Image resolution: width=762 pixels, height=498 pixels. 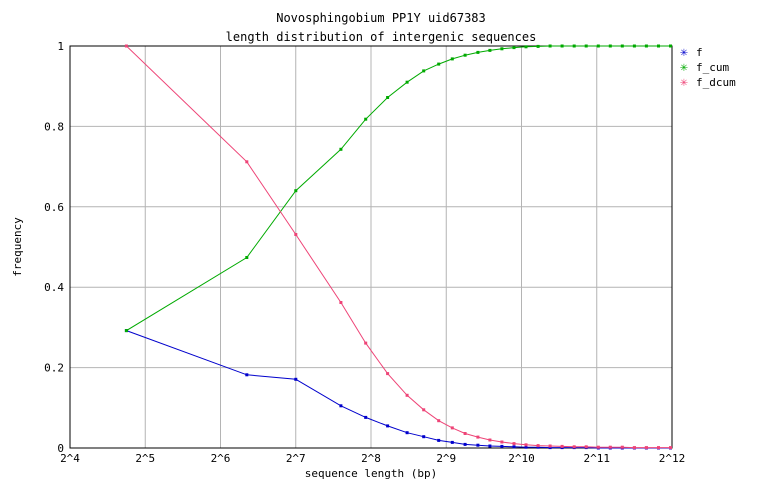 What do you see at coordinates (54, 247) in the screenshot?
I see `y-axis-ticks: 0 0.2 0.4 0.6 0.8 1` at bounding box center [54, 247].